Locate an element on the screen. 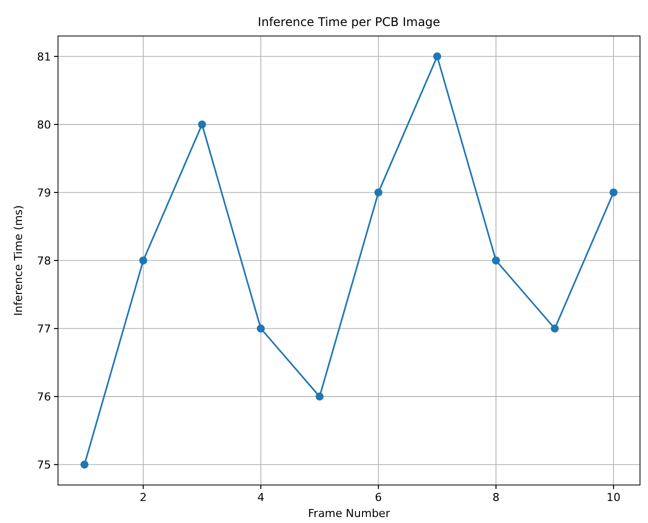 This screenshot has height=523, width=648. x-tick-label: 4 is located at coordinates (260, 497).